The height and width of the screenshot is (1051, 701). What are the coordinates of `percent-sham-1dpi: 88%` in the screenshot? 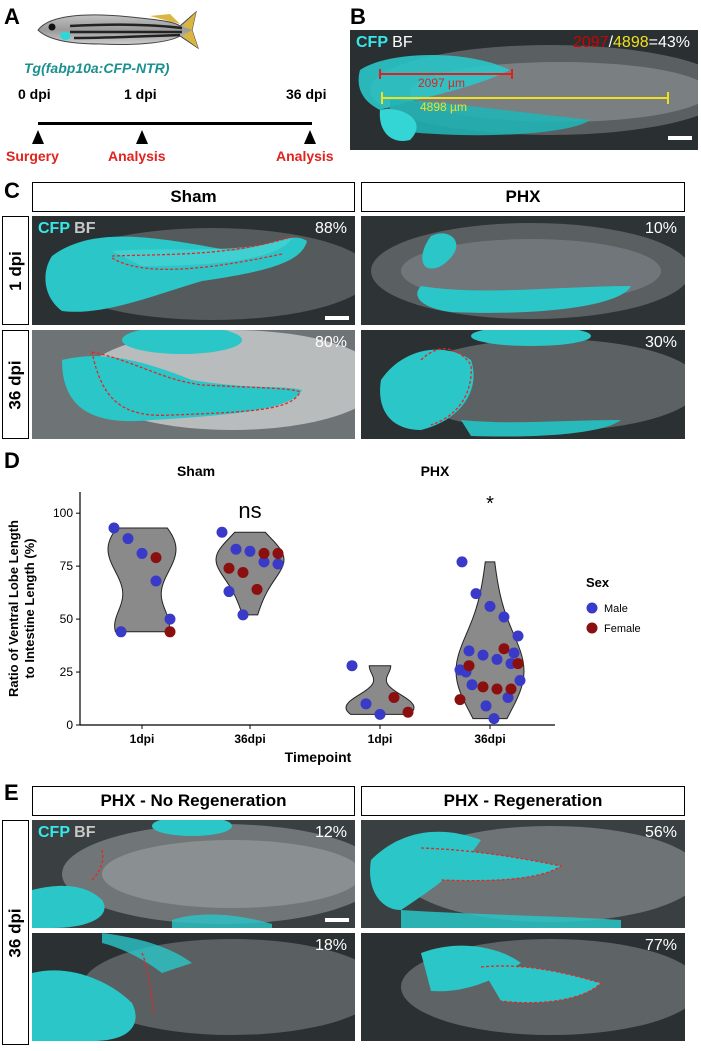 It's located at (330, 228).